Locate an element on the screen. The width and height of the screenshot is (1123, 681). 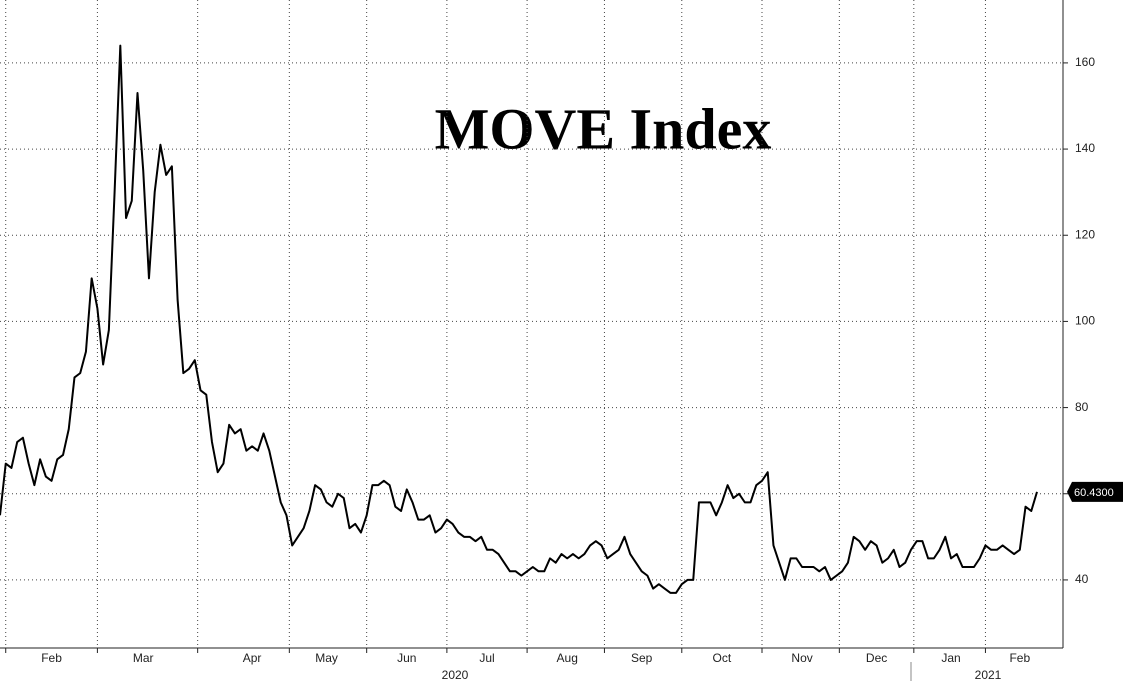
y-tick-label: 100 is located at coordinates (1085, 321).